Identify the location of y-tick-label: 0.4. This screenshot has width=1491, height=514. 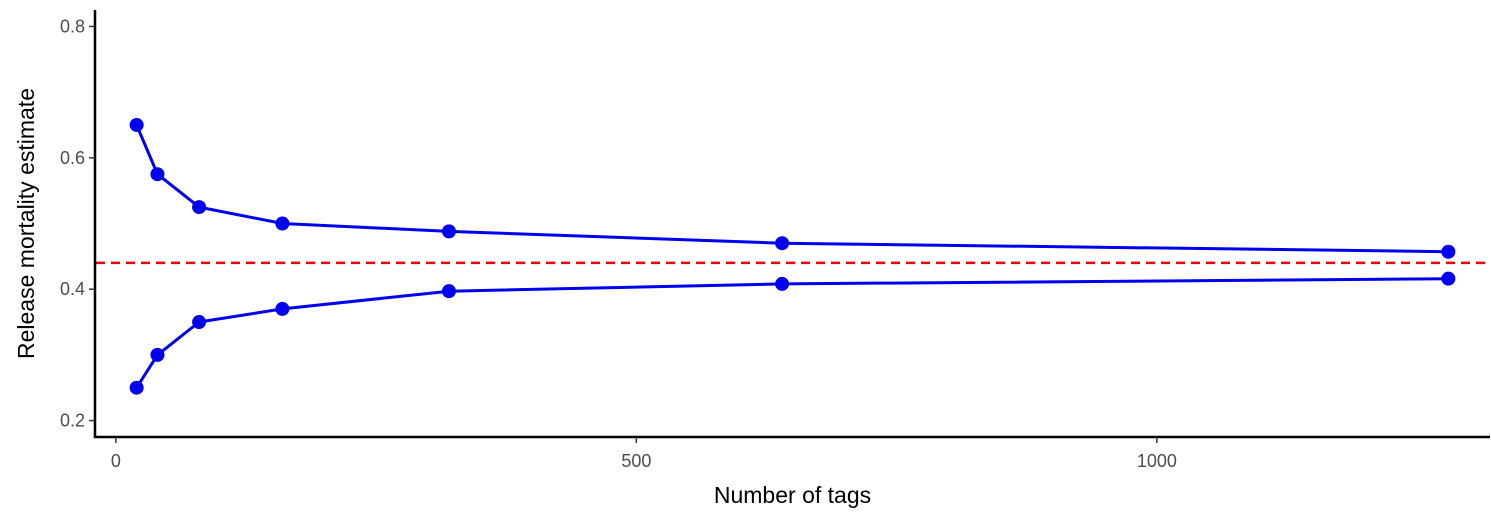
(72, 289).